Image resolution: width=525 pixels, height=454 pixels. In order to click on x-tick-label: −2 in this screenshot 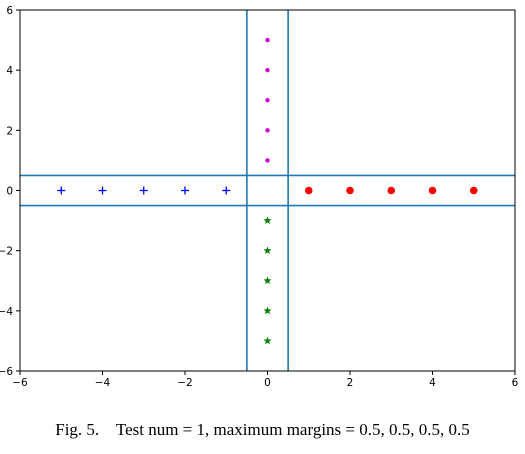, I will do `click(184, 383)`.